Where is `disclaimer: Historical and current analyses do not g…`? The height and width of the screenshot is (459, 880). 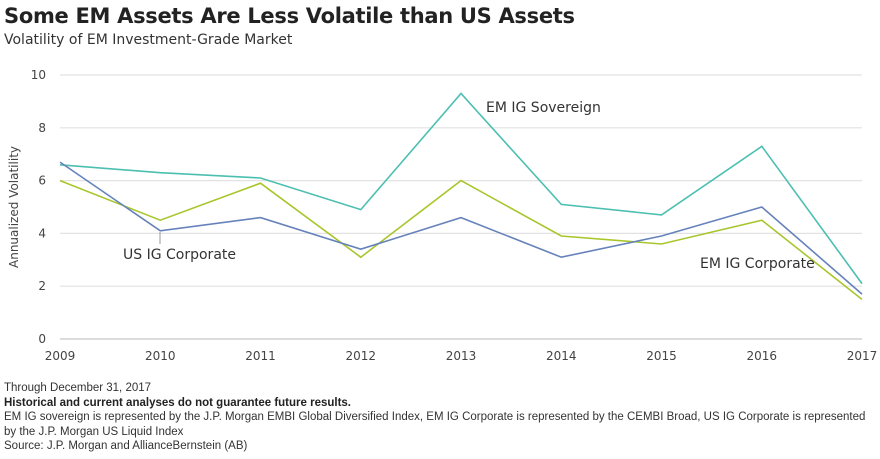 disclaimer: Historical and current analyses do not g… is located at coordinates (178, 402).